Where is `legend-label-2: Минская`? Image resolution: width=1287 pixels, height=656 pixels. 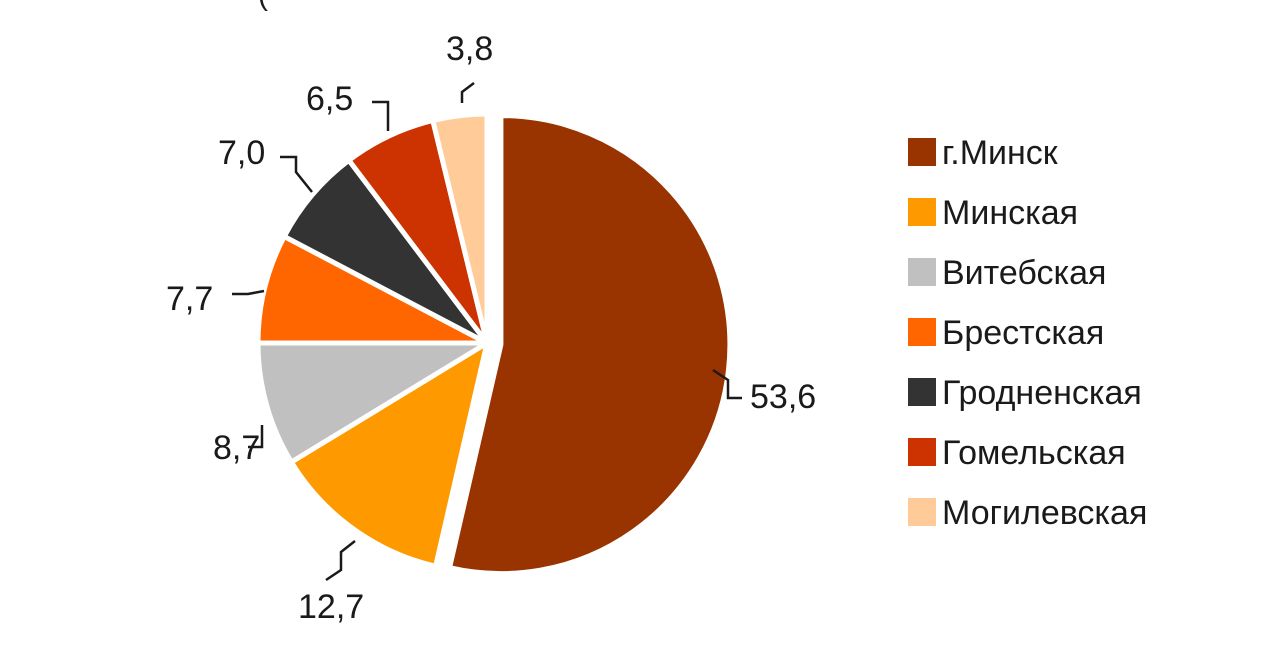 legend-label-2: Минская is located at coordinates (1010, 213).